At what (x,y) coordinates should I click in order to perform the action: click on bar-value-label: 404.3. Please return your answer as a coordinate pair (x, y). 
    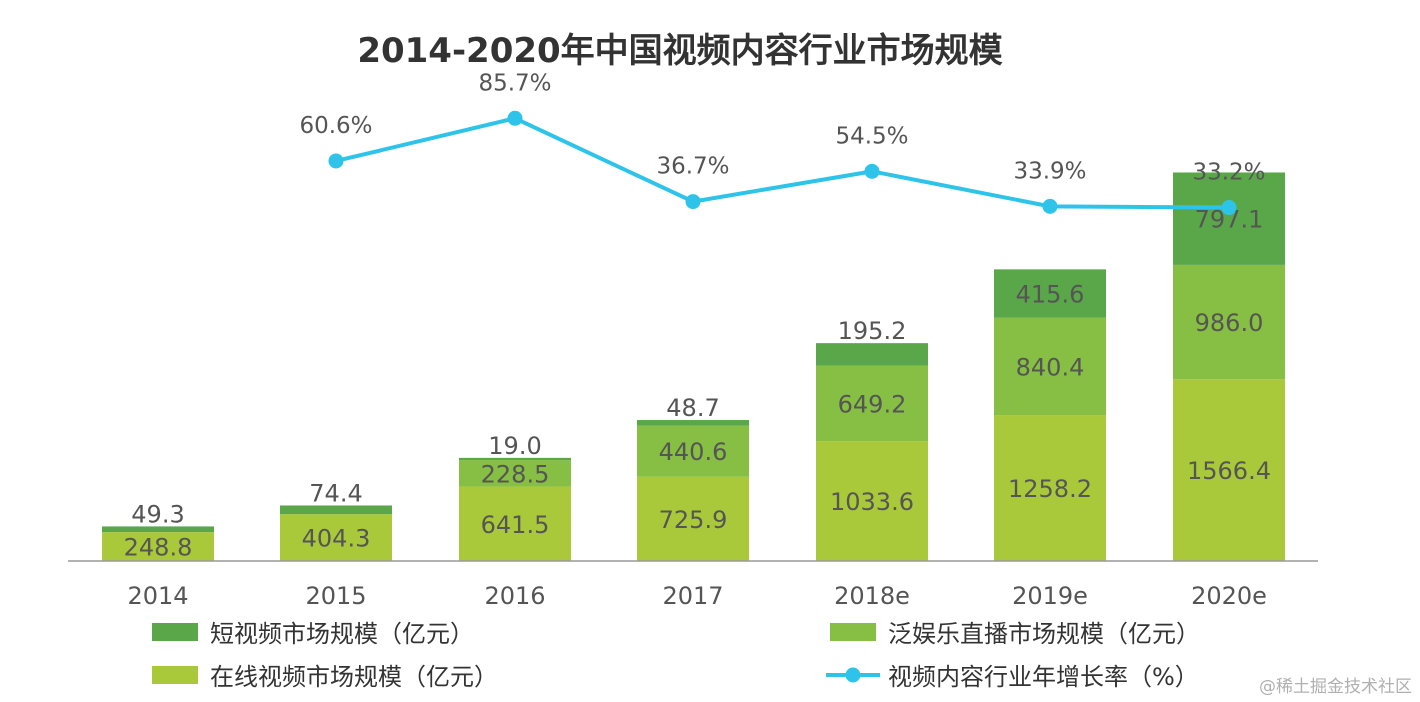
    Looking at the image, I should click on (336, 539).